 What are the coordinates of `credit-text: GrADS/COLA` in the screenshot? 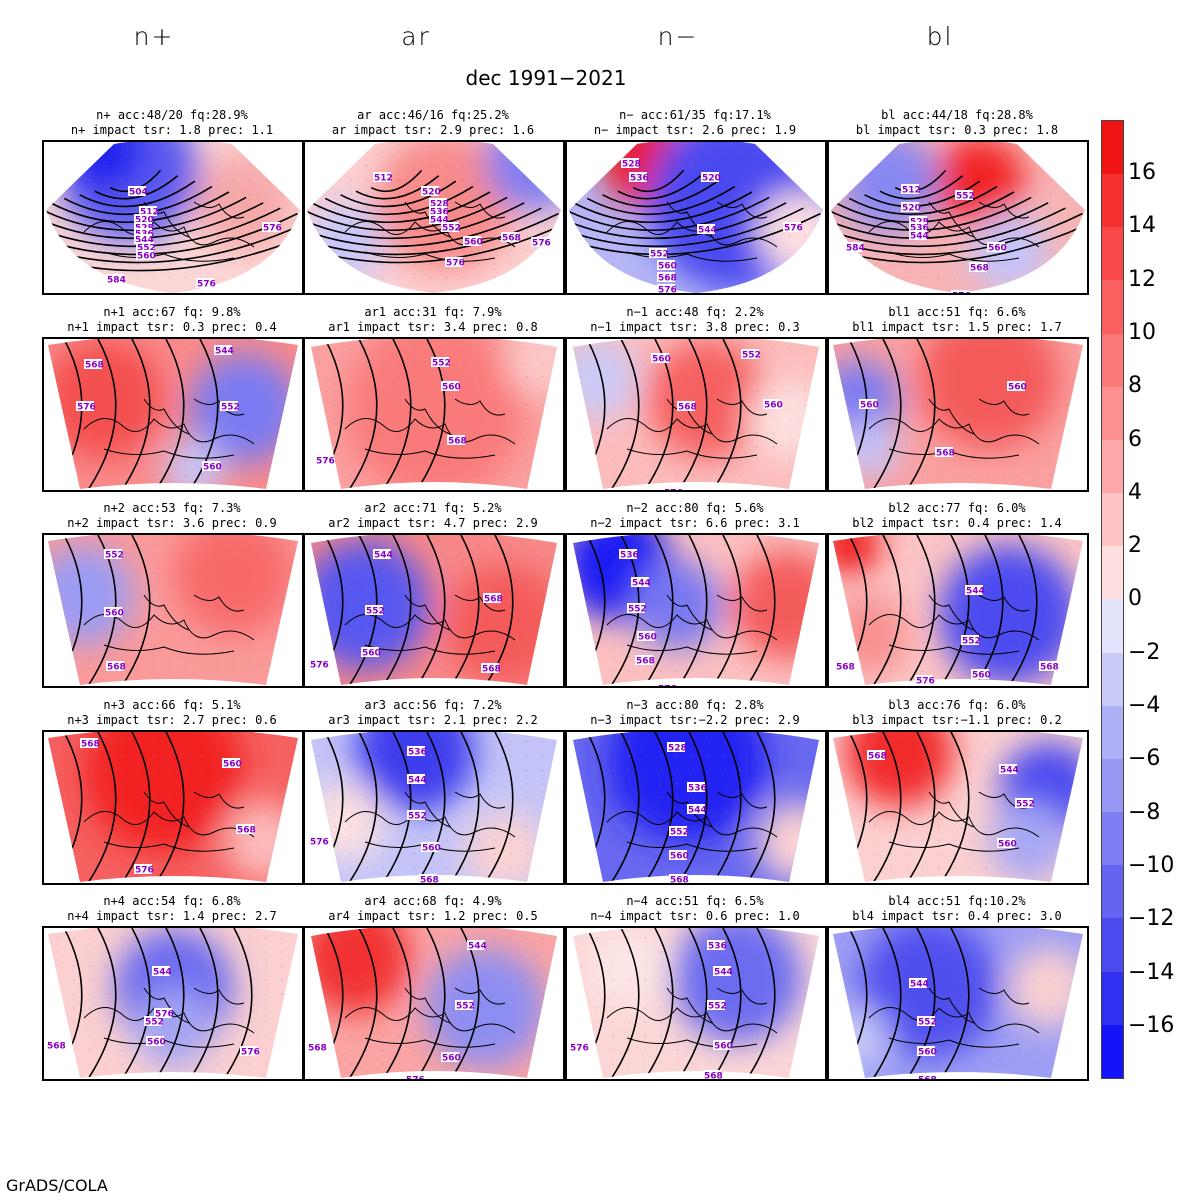 It's located at (57, 1185).